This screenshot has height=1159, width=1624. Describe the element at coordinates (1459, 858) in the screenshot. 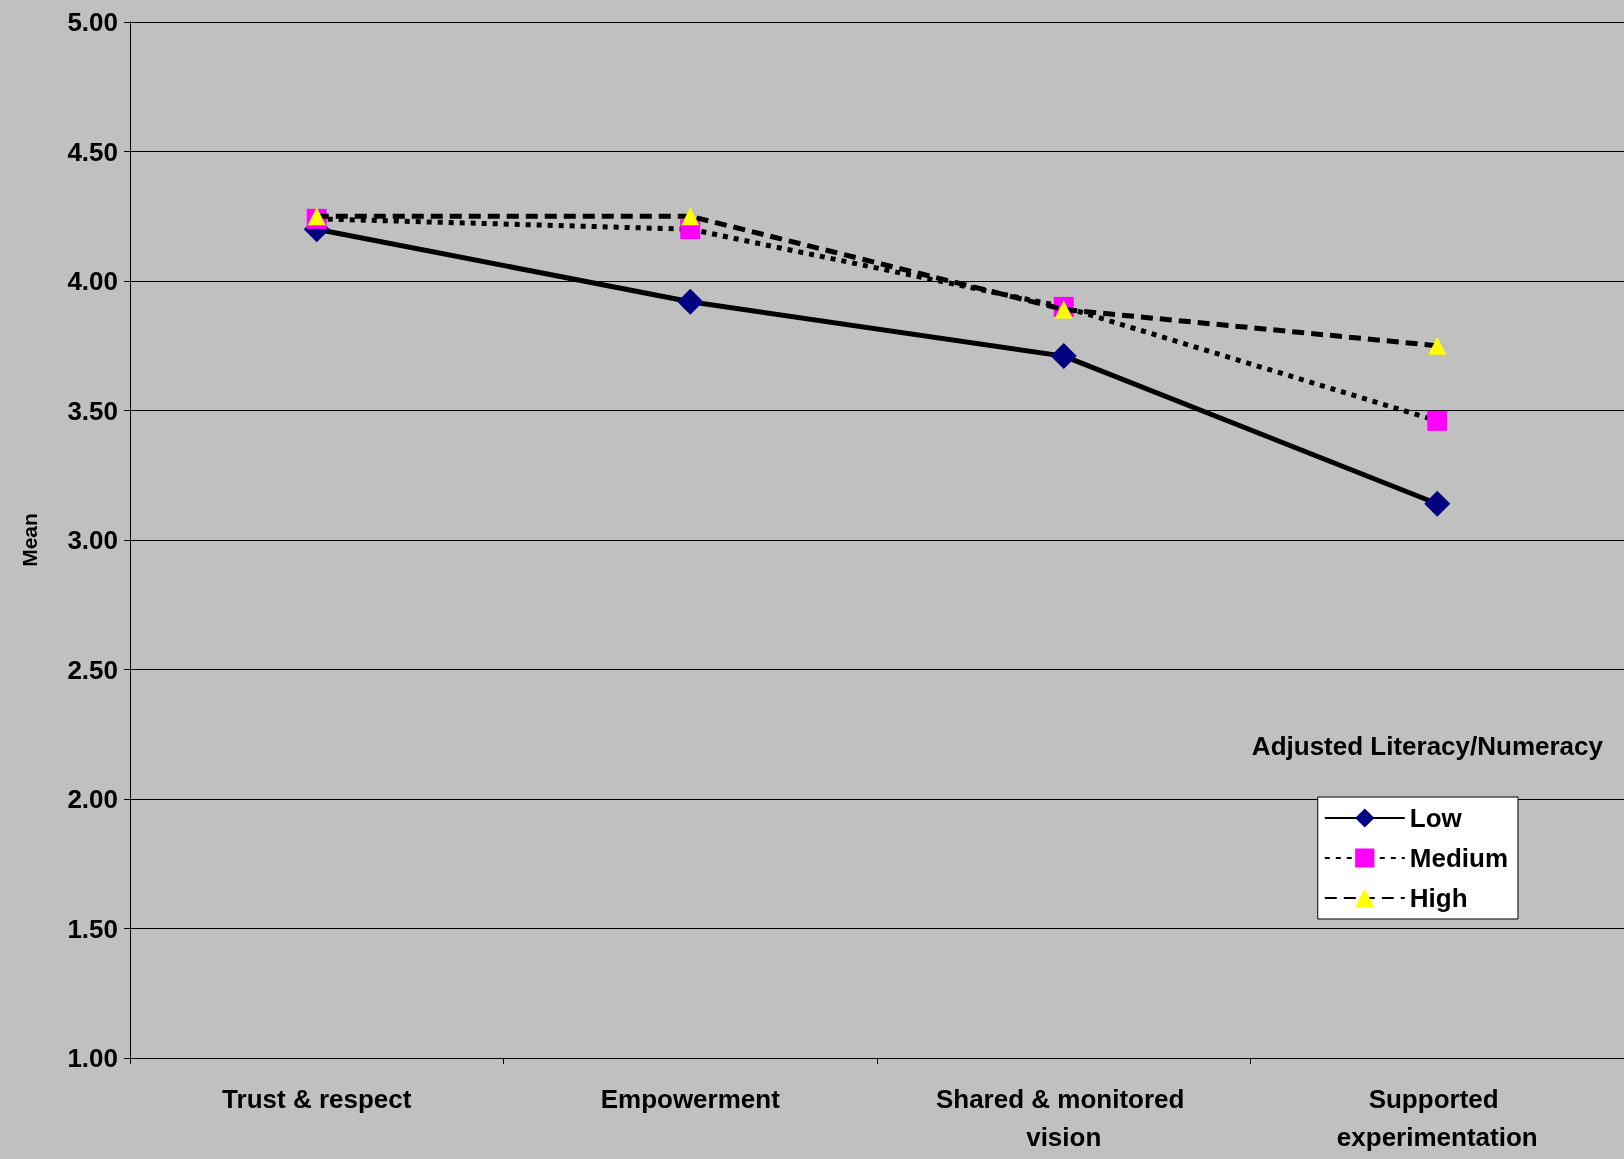

I see `legend-label: Medium` at that location.